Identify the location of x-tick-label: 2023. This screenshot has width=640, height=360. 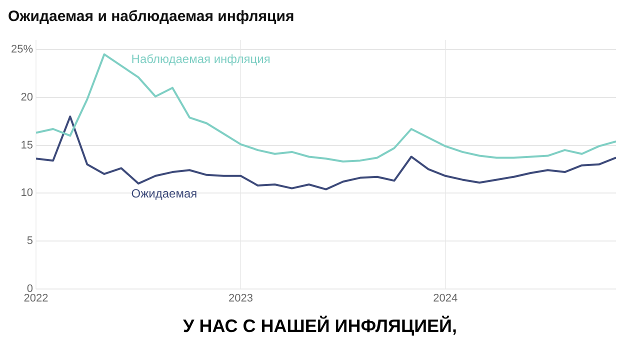
(240, 298).